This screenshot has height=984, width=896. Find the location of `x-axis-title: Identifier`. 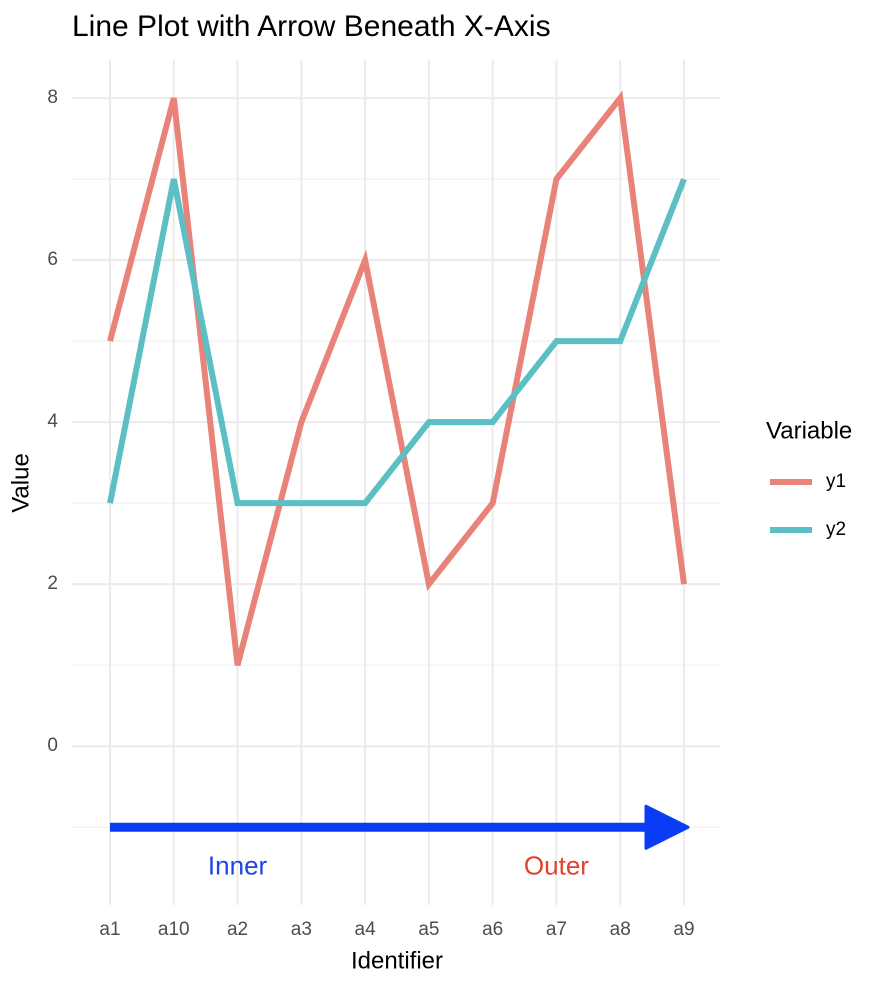

x-axis-title: Identifier is located at coordinates (397, 960).